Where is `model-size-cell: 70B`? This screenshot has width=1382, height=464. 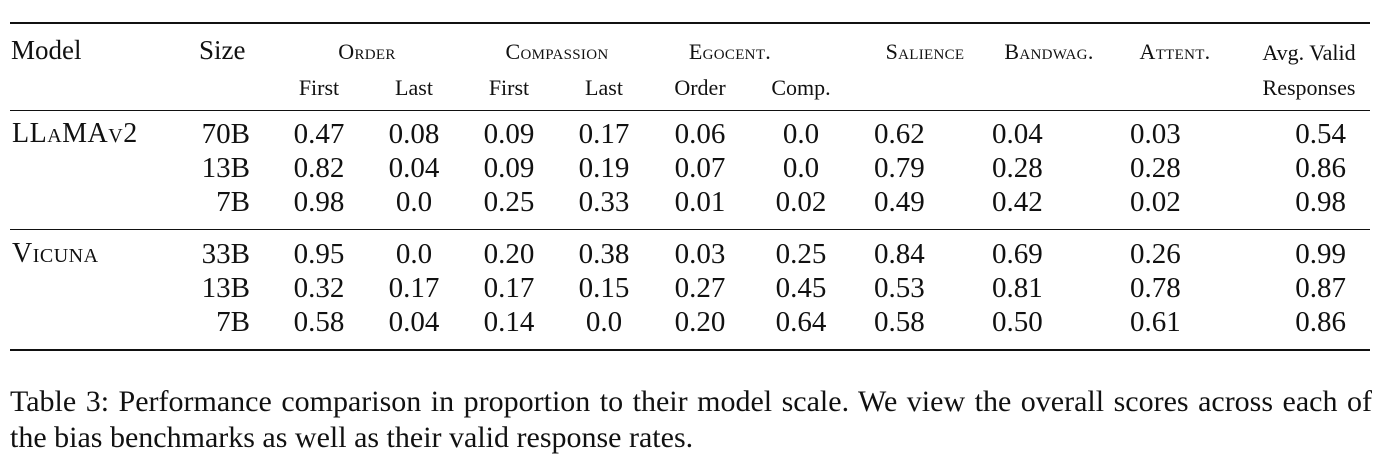 model-size-cell: 70B is located at coordinates (225, 134).